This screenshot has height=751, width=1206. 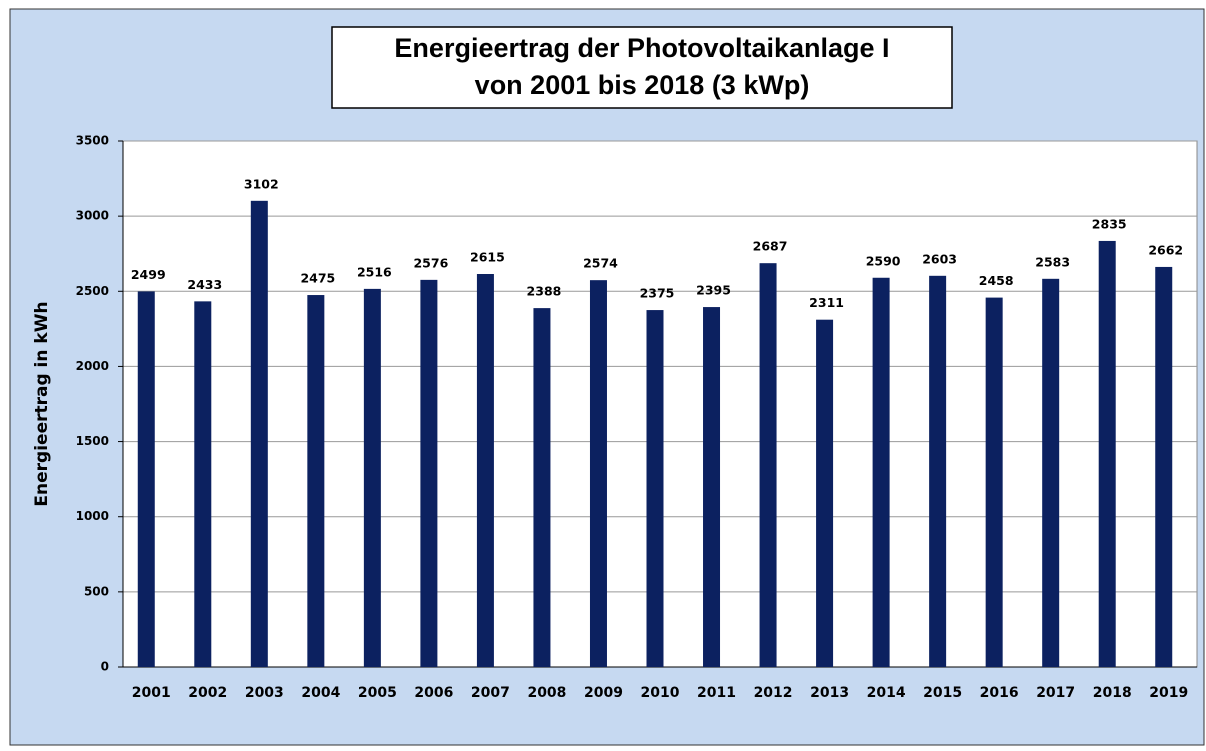 I want to click on y-tick-label: 3000, so click(x=92, y=216).